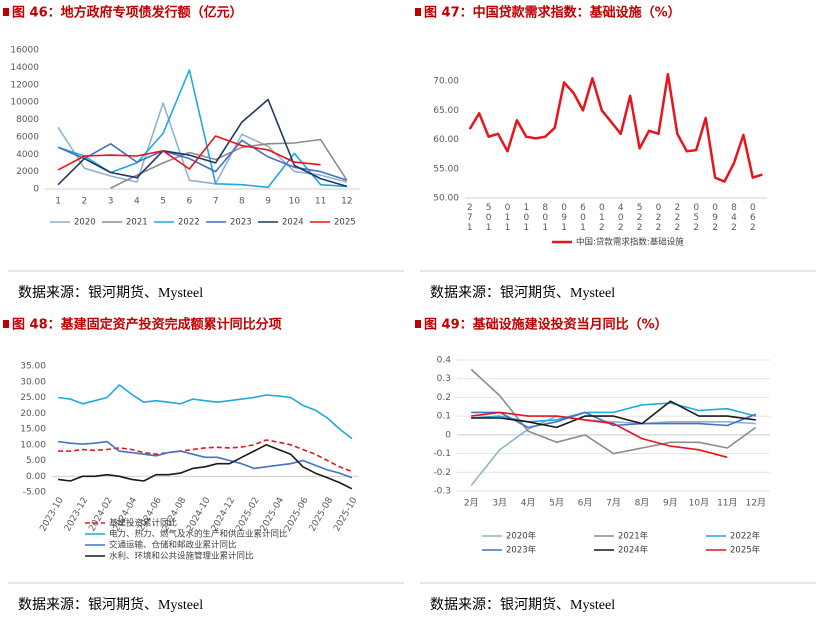 The image size is (824, 621). What do you see at coordinates (127, 13) in the screenshot?
I see `panel-title: 图 46：地方政府专项债发行额（亿元）` at bounding box center [127, 13].